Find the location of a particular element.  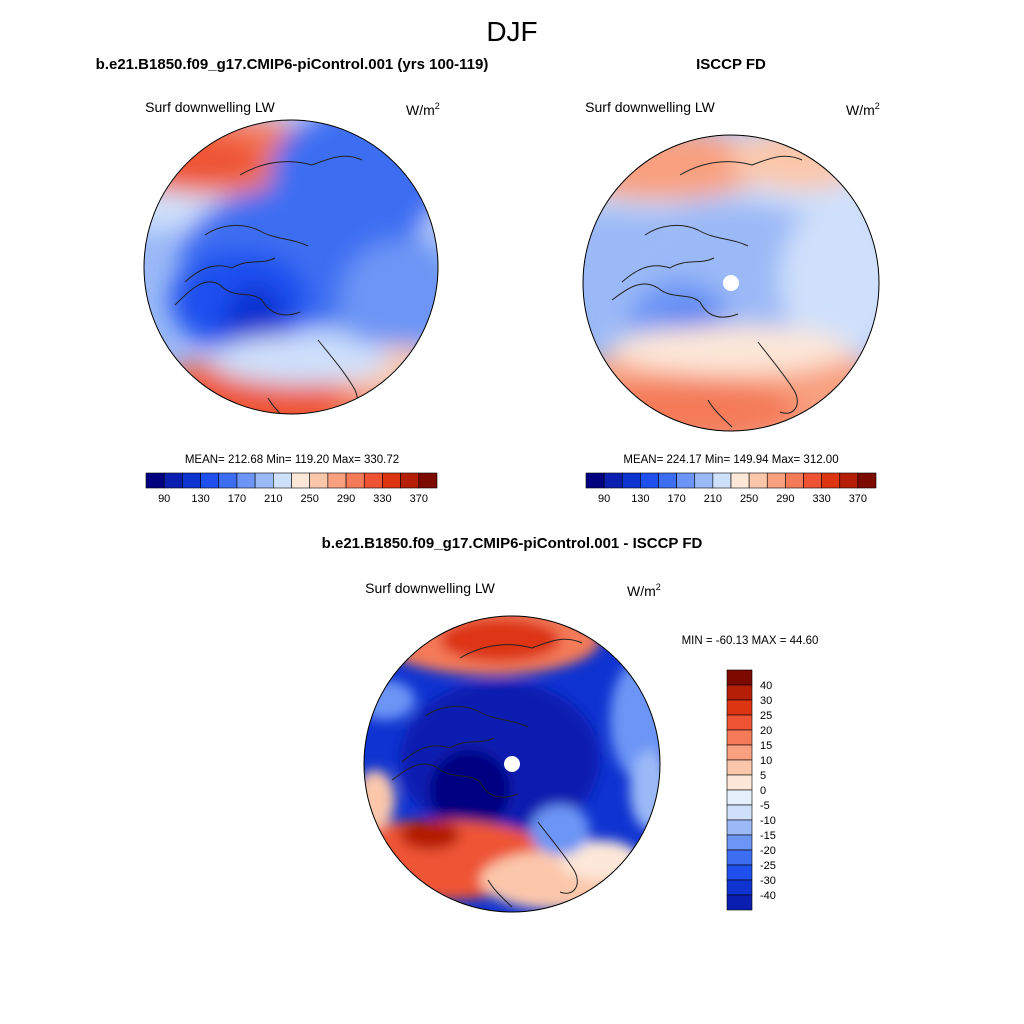

panel-model-map is located at coordinates (291, 267).